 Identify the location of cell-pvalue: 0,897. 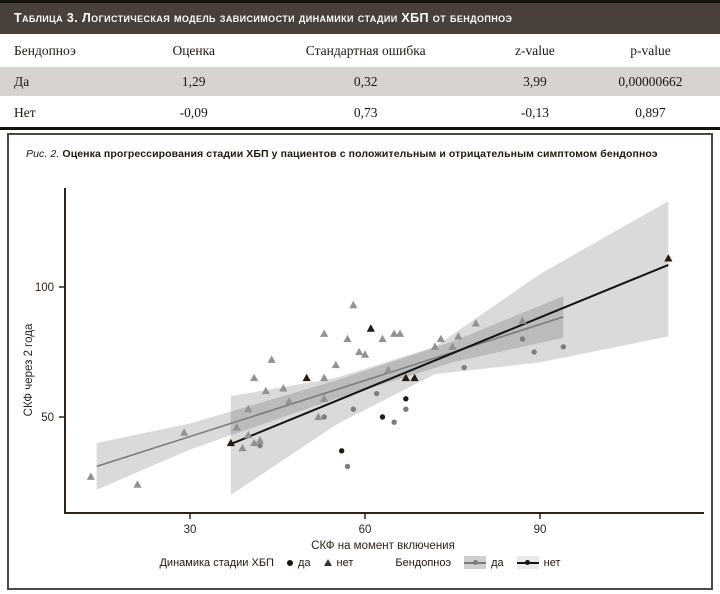
(650, 113).